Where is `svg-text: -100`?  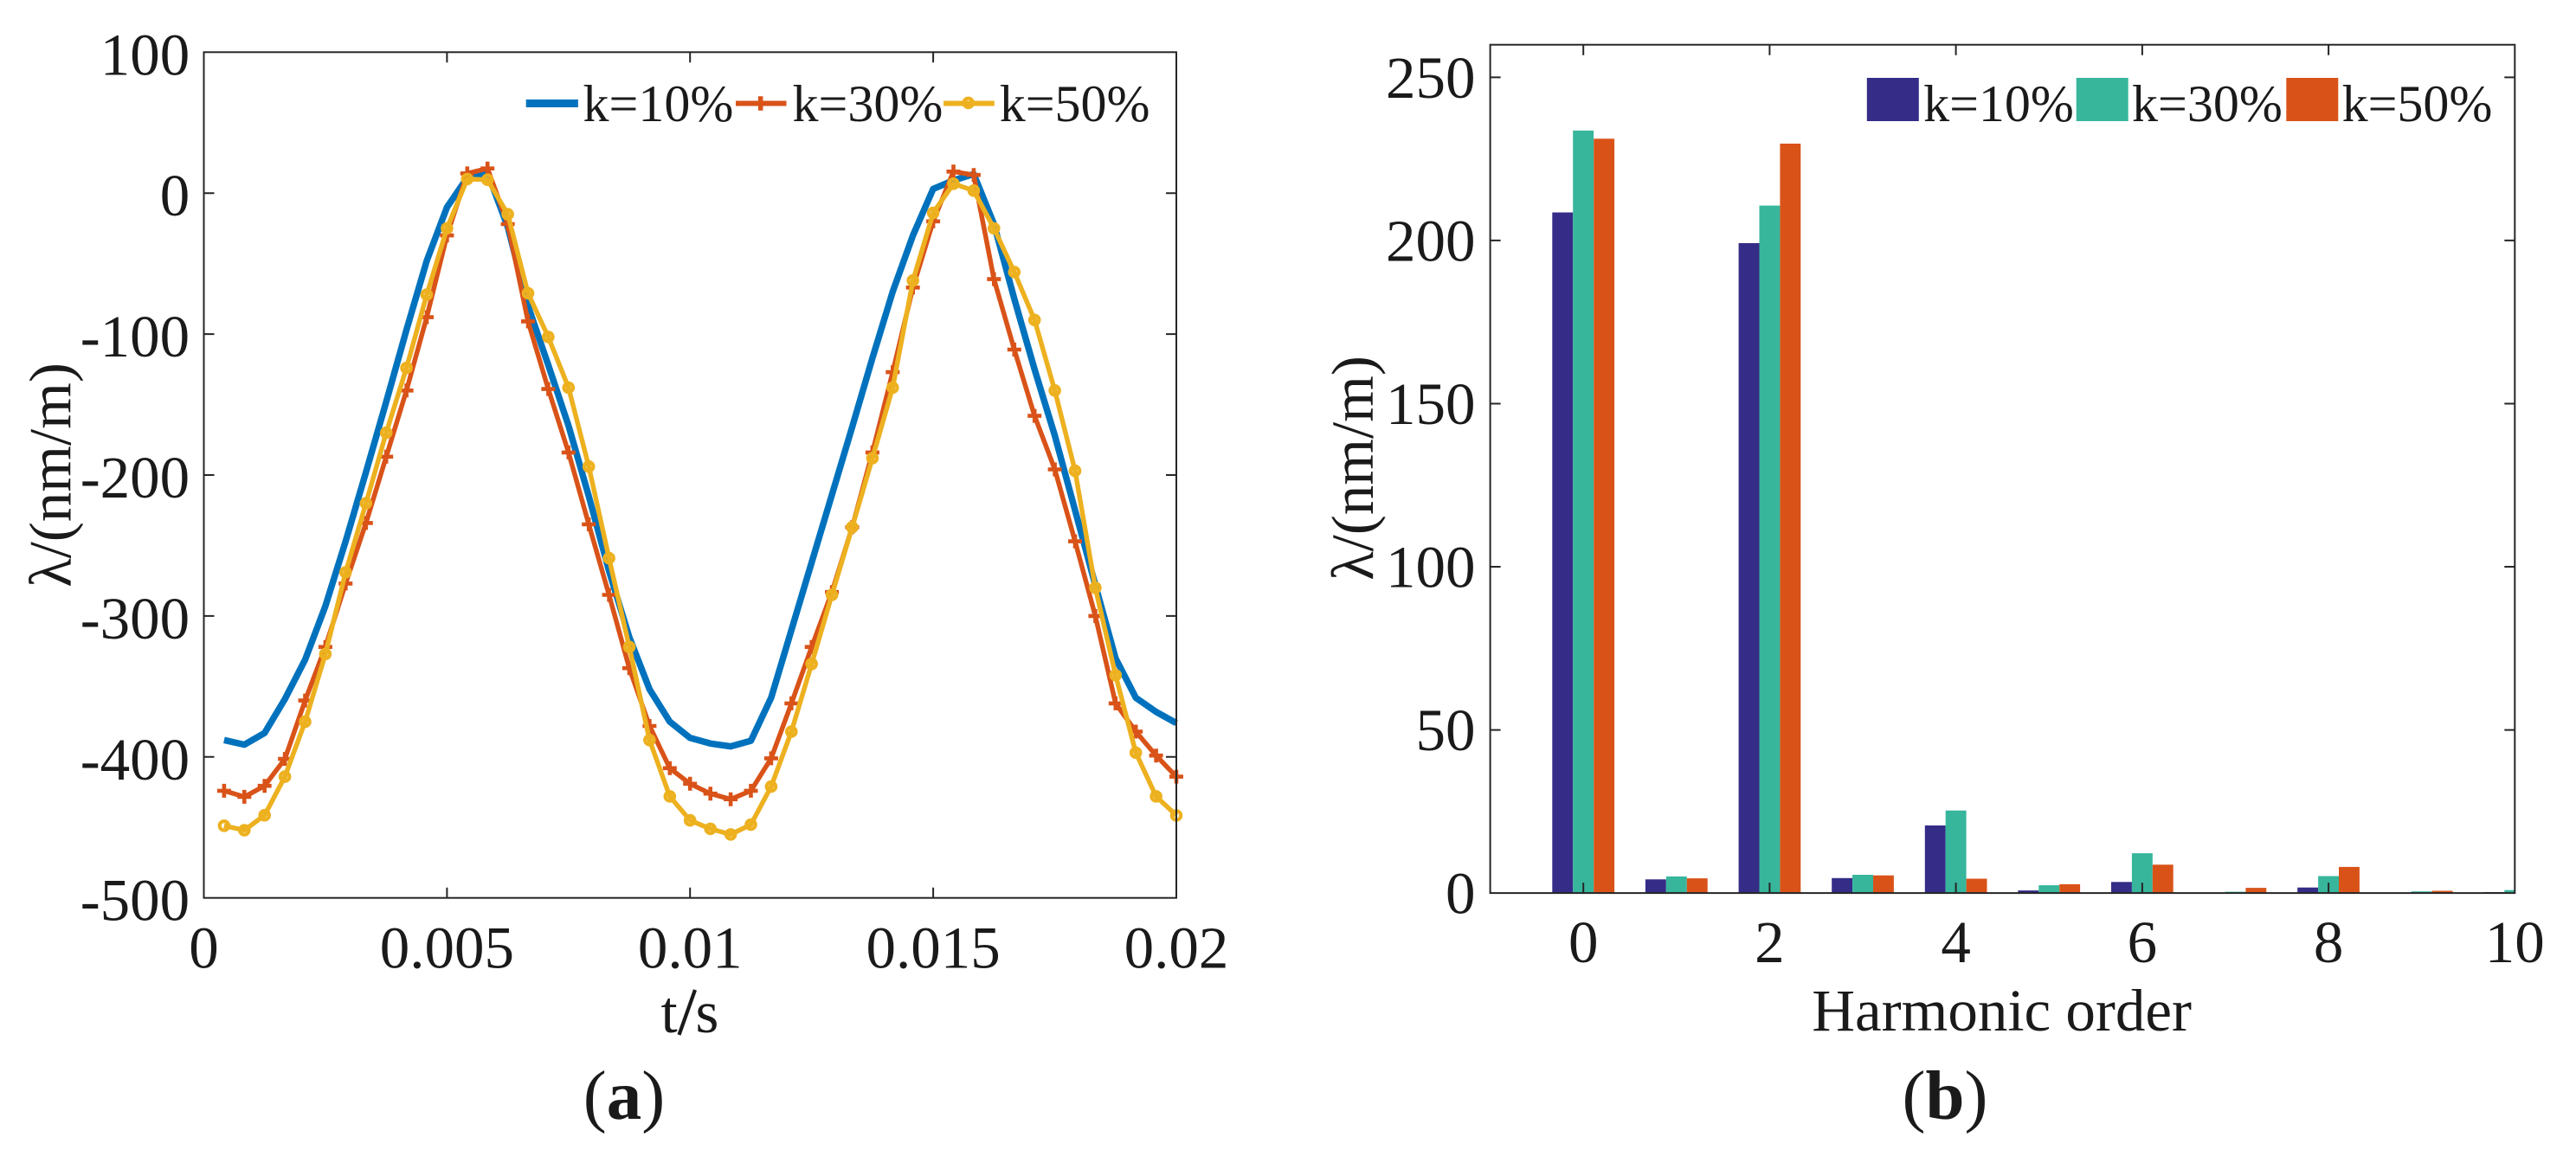 svg-text: -100 is located at coordinates (135, 336).